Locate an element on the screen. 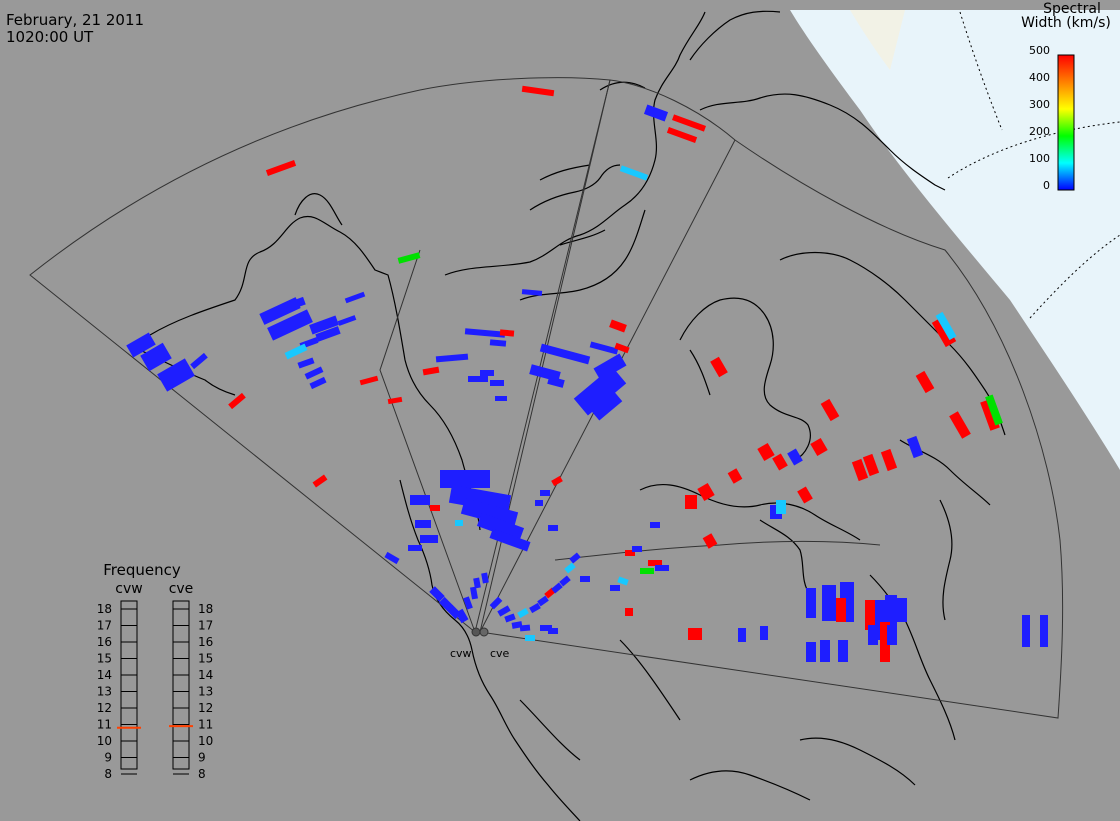 The width and height of the screenshot is (1120, 821). frequency-tick-right: 8 is located at coordinates (202, 774).